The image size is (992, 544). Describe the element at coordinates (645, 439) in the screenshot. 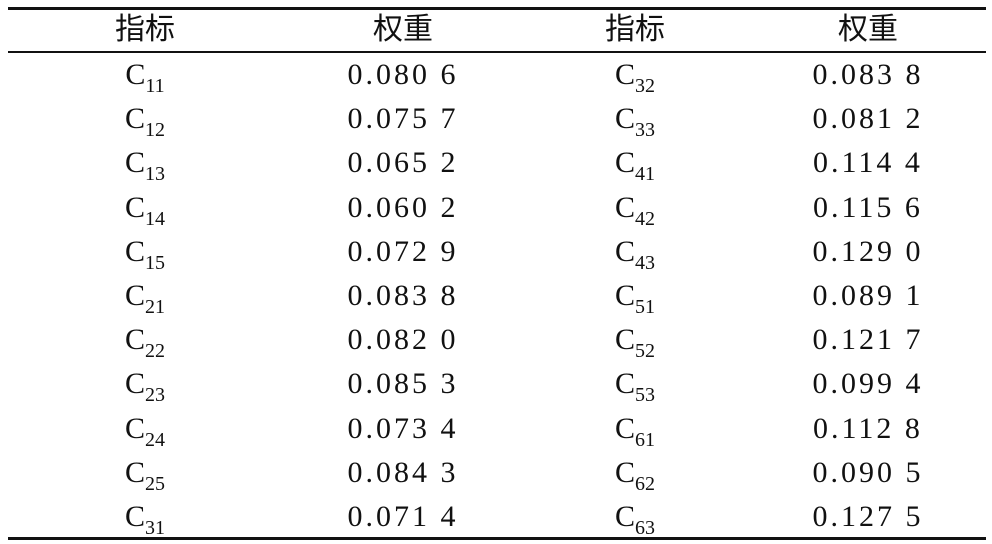

I see `indicator-subscript: 61` at that location.